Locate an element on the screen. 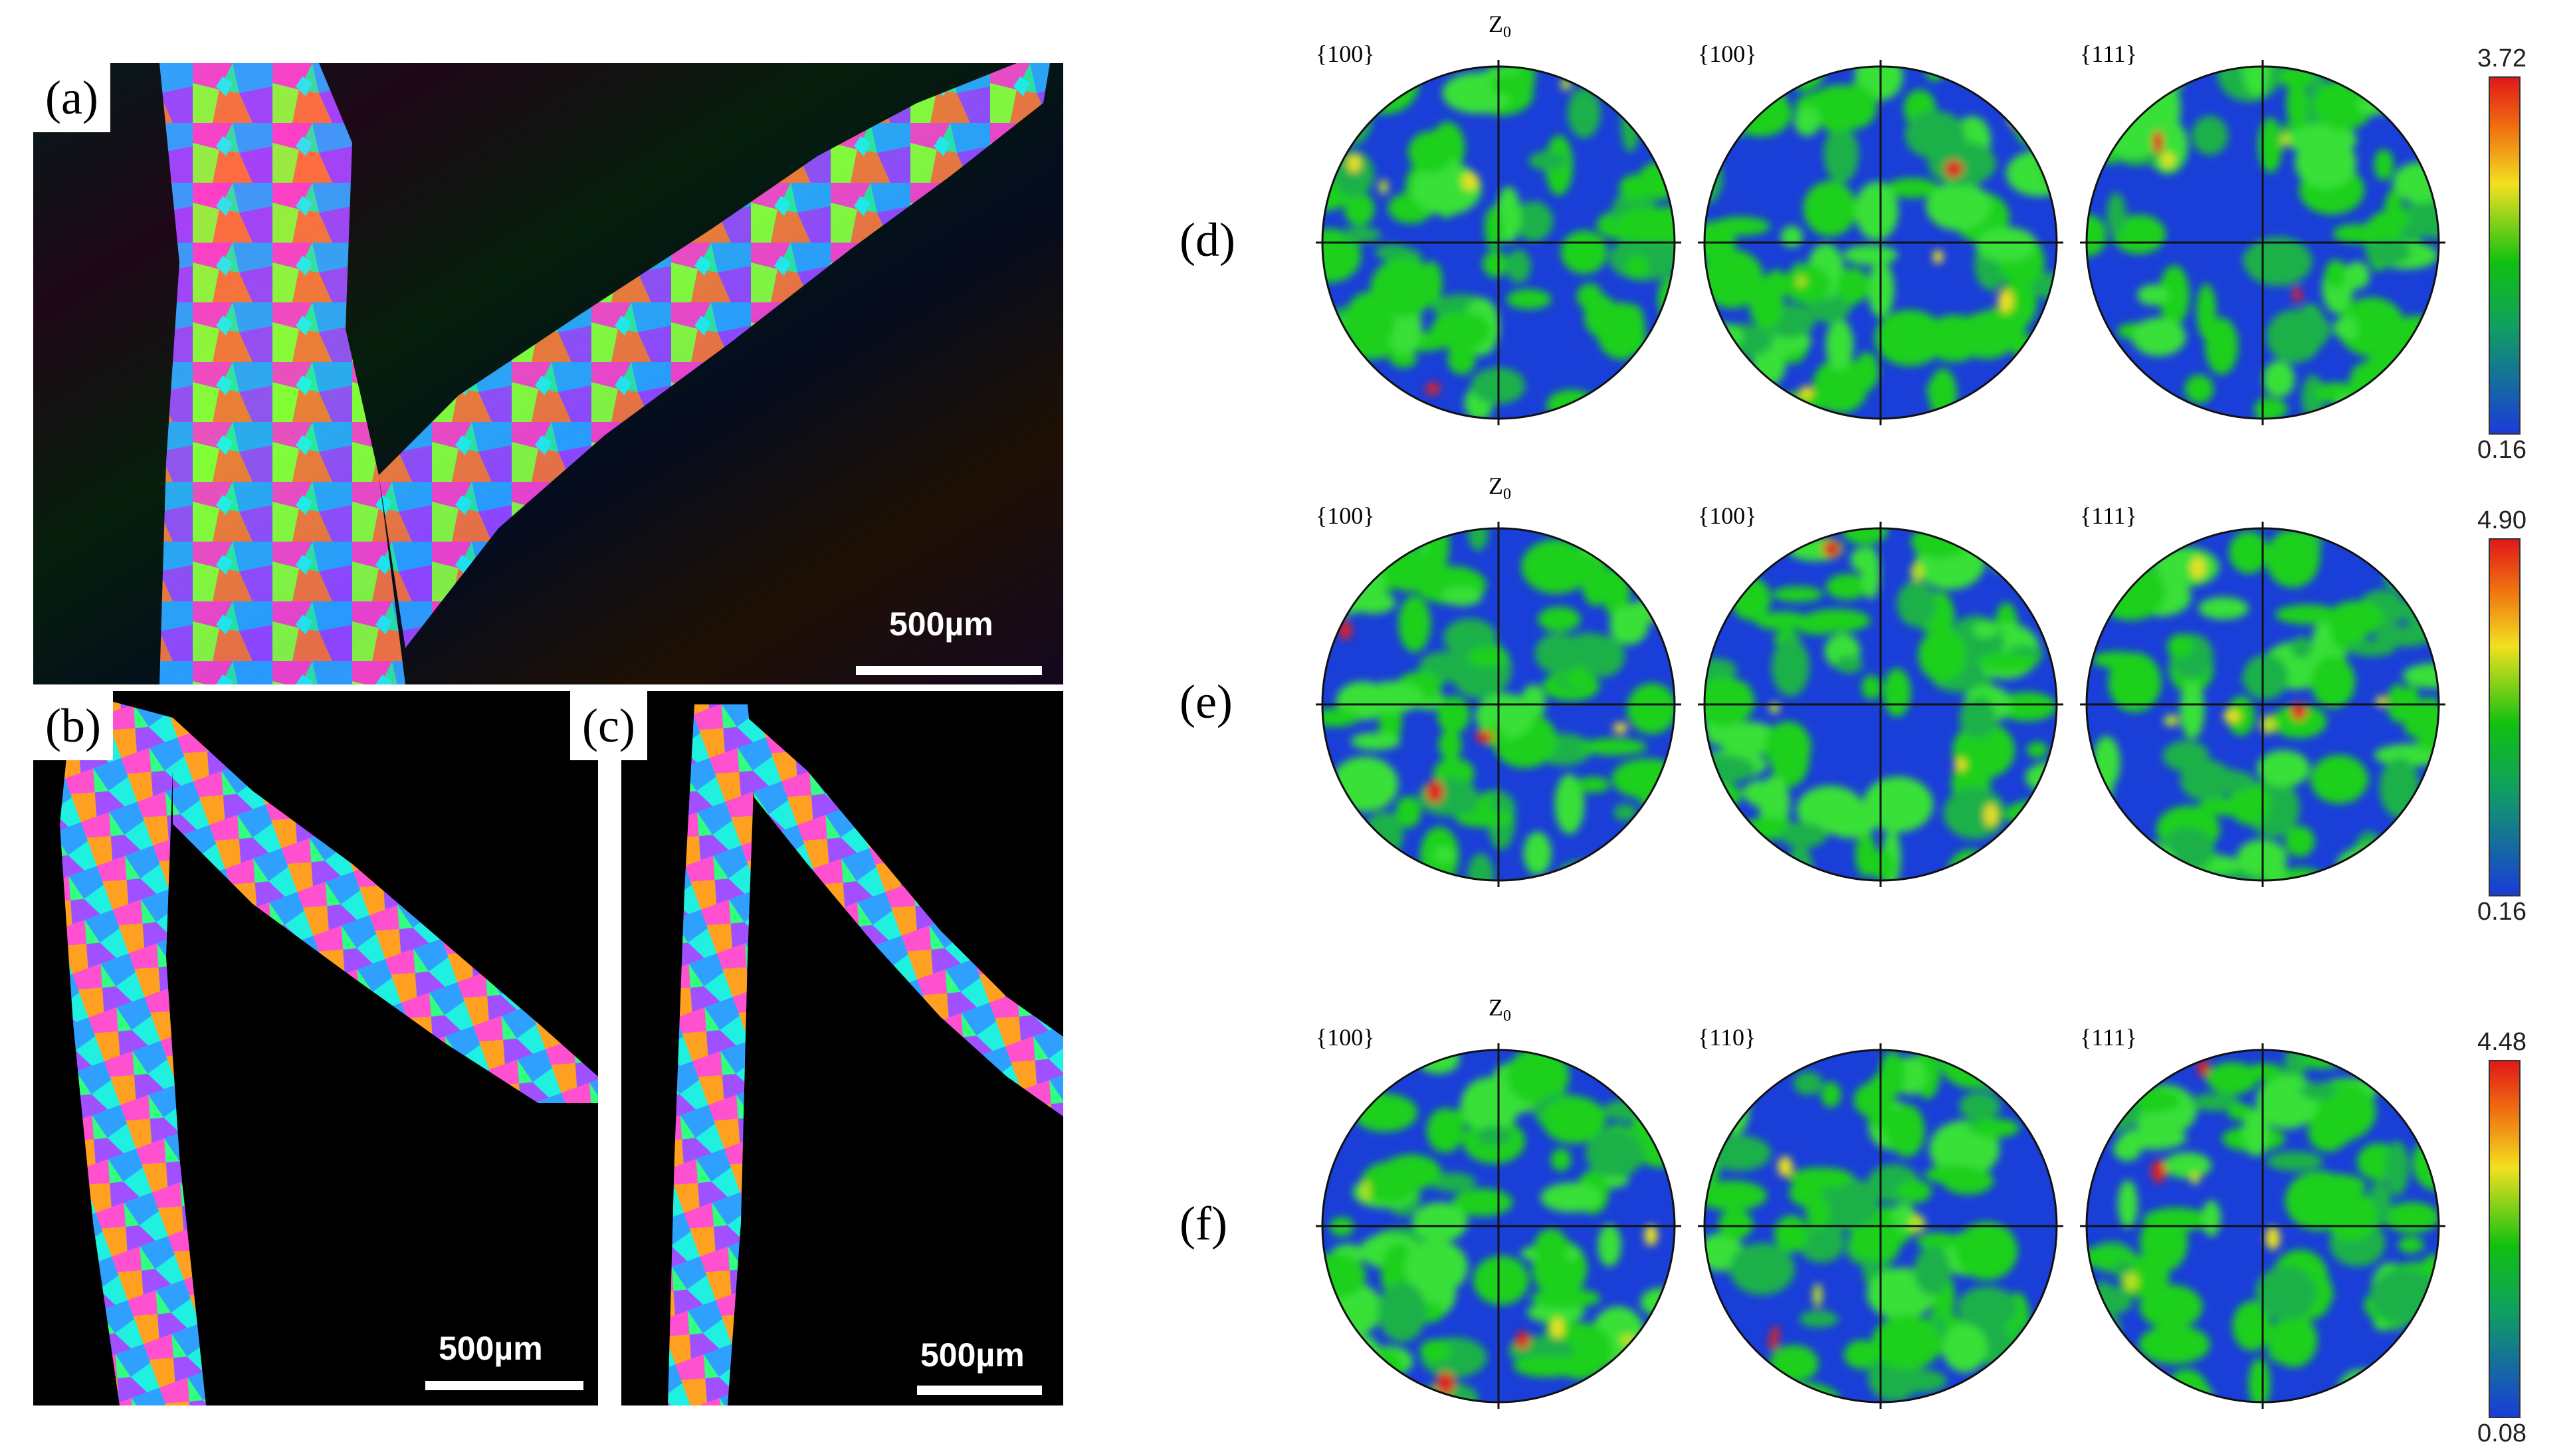 This screenshot has width=2575, height=1456. colorbar-max-label: 3.72 is located at coordinates (2501, 58).